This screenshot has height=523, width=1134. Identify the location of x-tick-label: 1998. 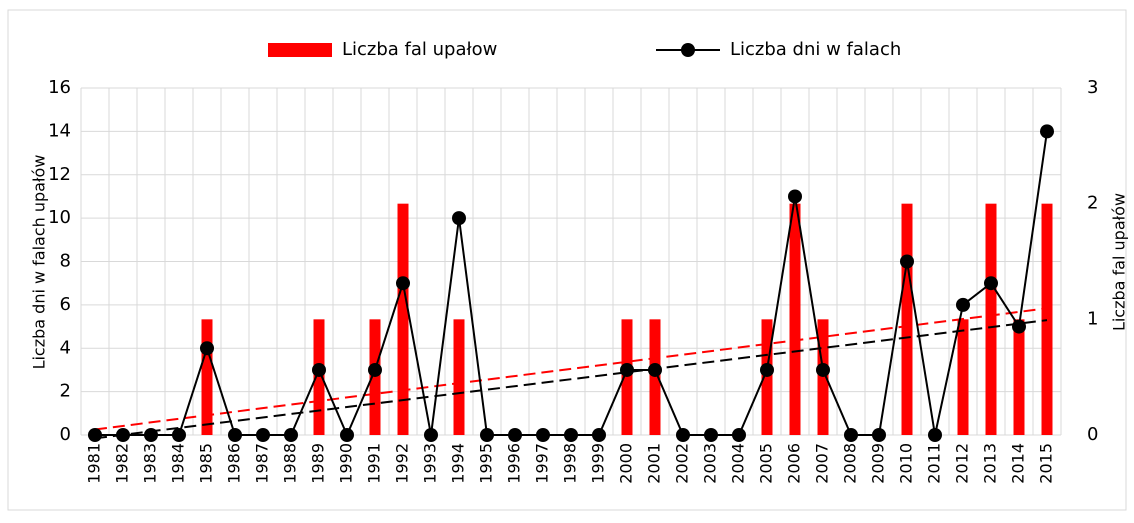
(570, 463).